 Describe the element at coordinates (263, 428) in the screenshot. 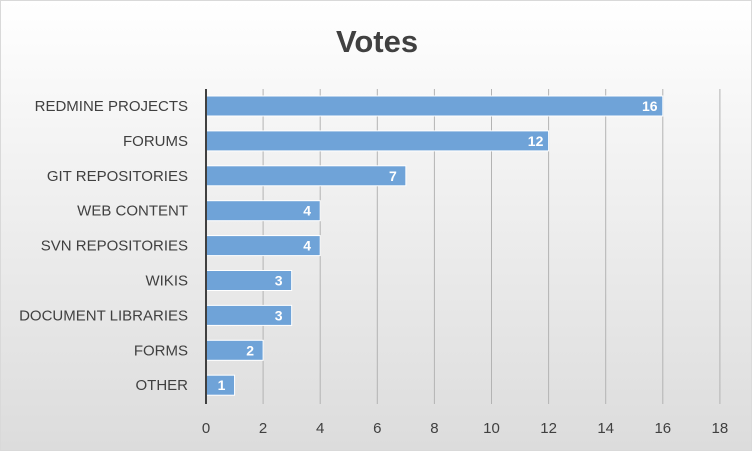

I see `x-tick-label: 2` at that location.